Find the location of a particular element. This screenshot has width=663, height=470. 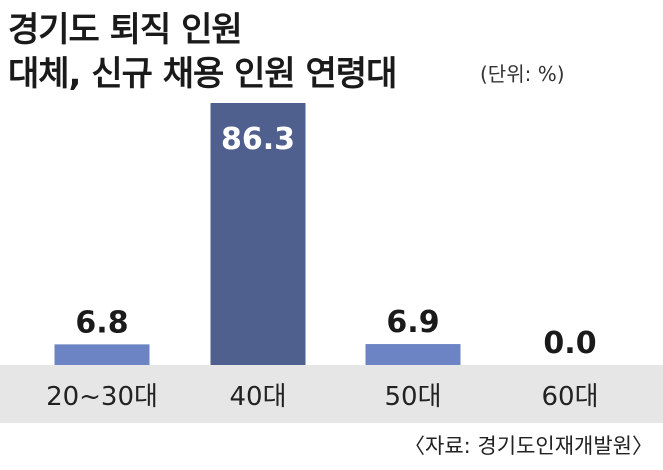

x-tick-label-2: 50대 is located at coordinates (412, 397).